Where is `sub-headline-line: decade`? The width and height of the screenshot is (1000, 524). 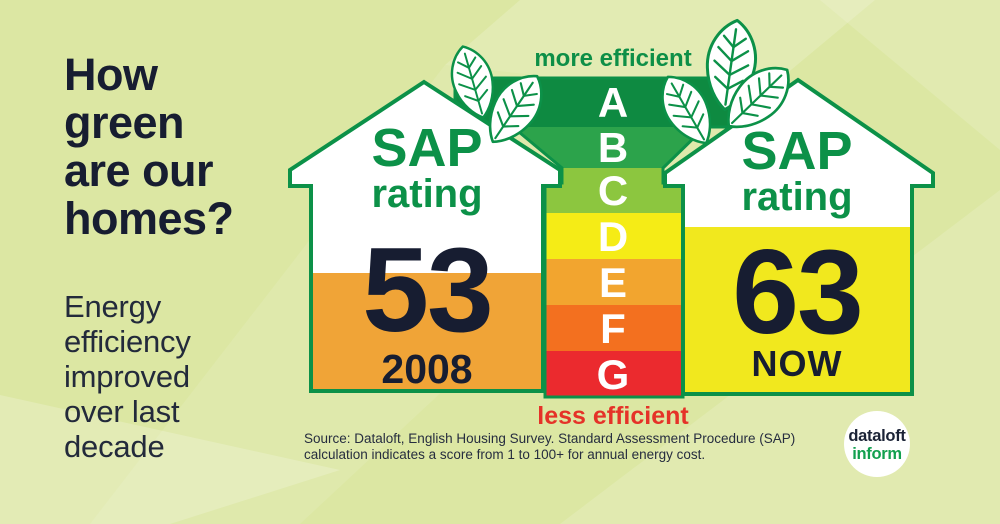 sub-headline-line: decade is located at coordinates (114, 446).